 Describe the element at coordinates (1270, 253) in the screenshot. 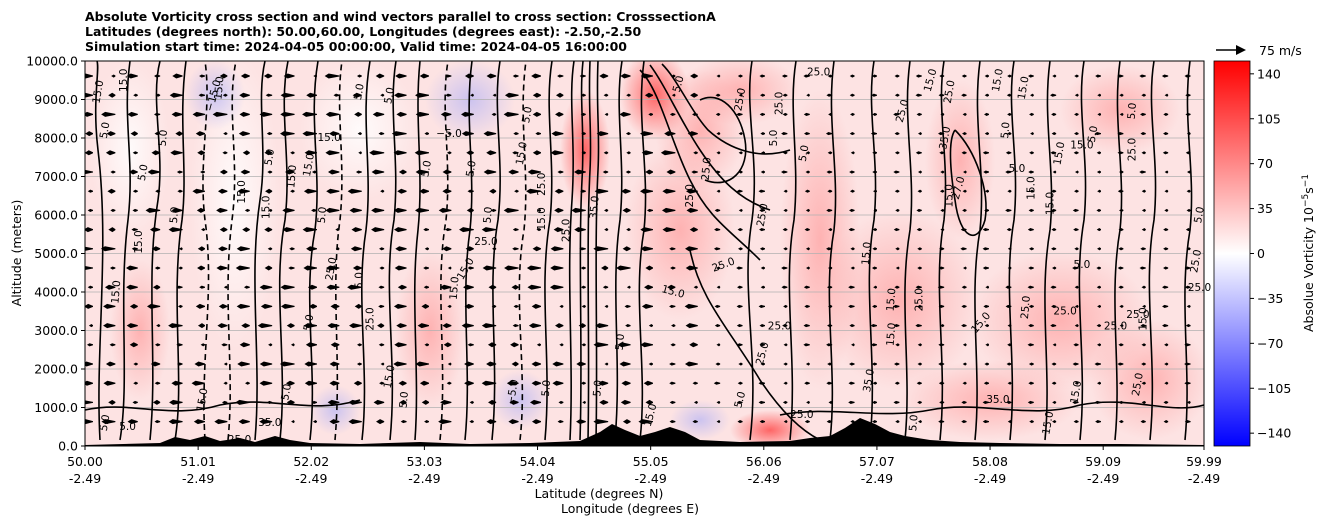

I see `colorbar-axis: 140 105 70 35 0 −35 −70 −105 −140` at that location.